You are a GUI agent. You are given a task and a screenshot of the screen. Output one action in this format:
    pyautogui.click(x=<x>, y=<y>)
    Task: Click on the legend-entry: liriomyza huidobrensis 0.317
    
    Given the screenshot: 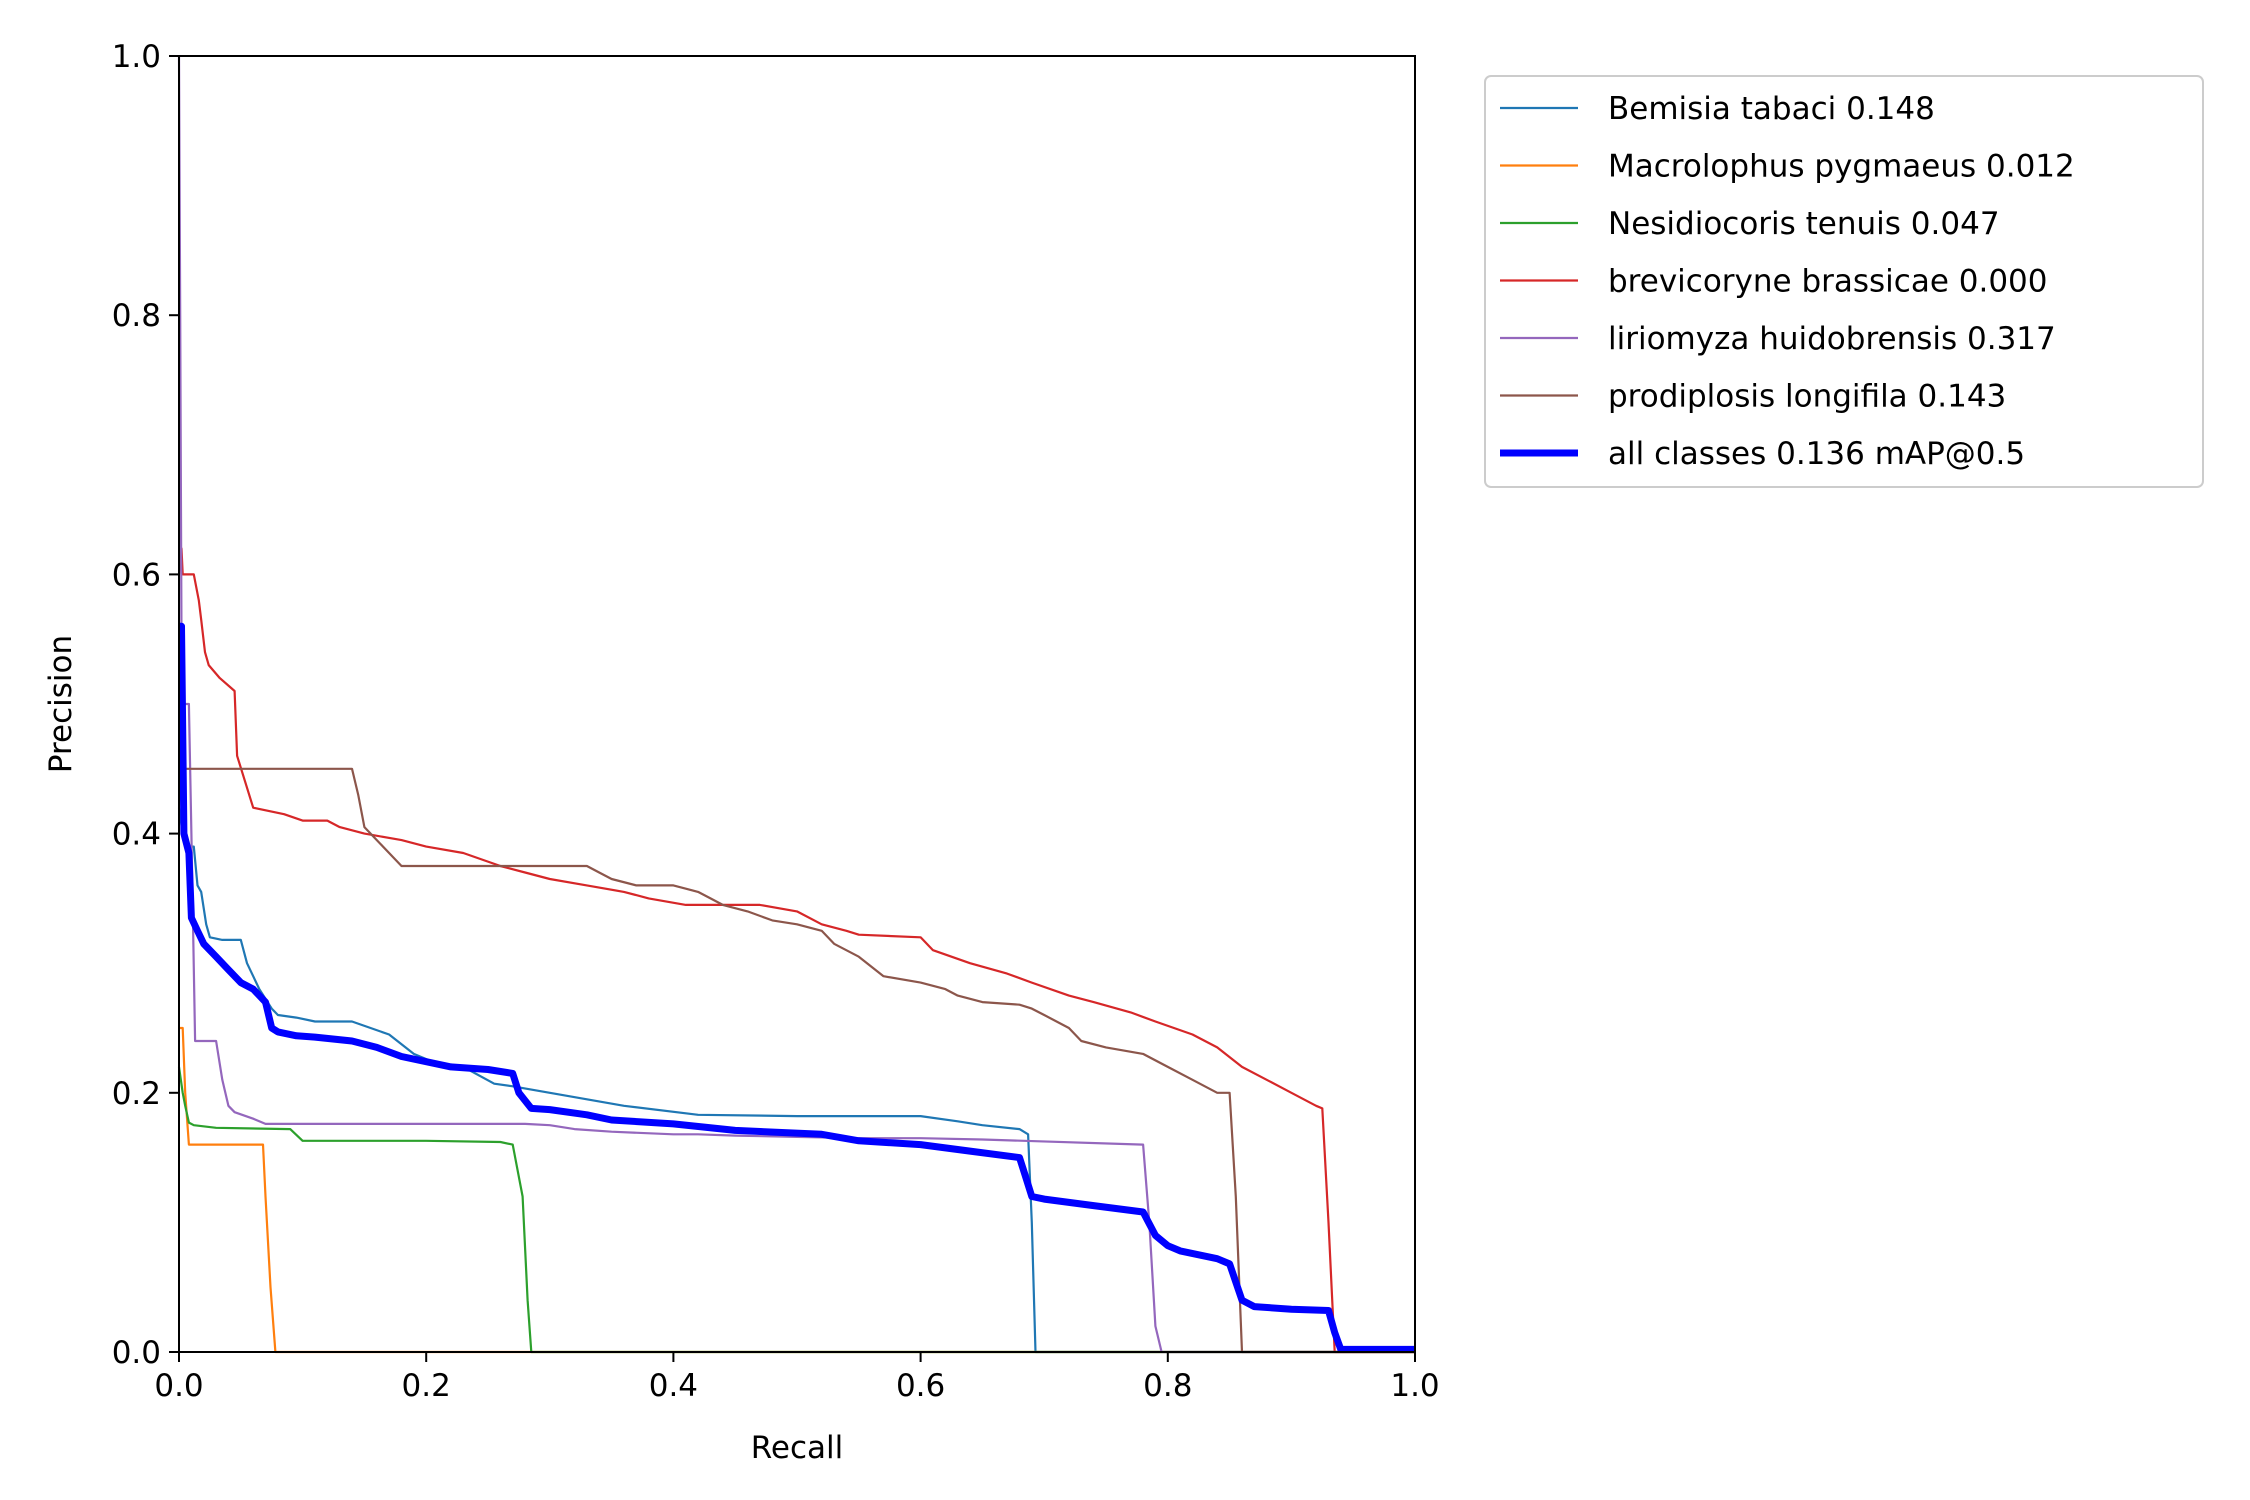 What is the action you would take?
    pyautogui.click(x=1832, y=339)
    